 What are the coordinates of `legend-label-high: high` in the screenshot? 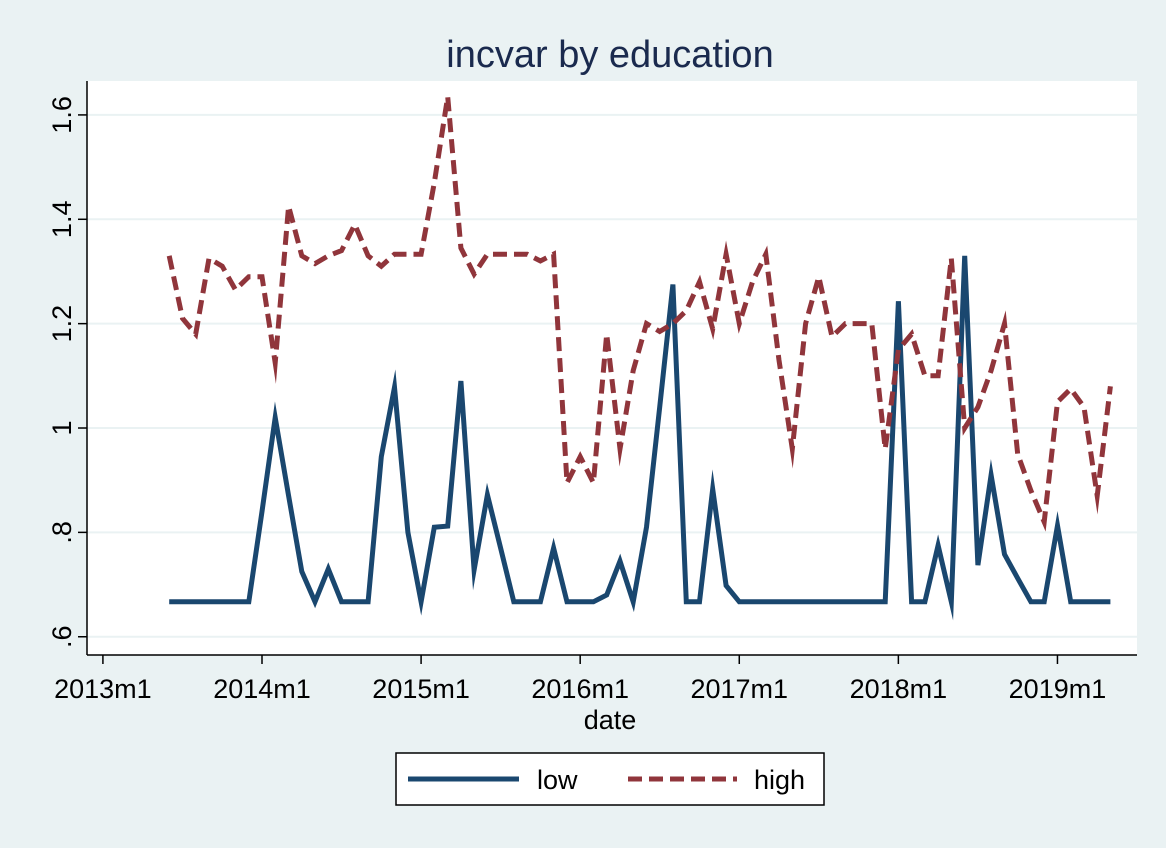 It's located at (779, 780).